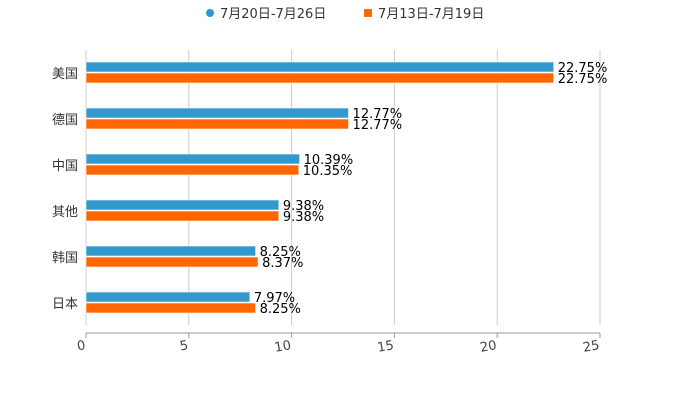  What do you see at coordinates (81, 346) in the screenshot?
I see `x-tick-label: 0` at bounding box center [81, 346].